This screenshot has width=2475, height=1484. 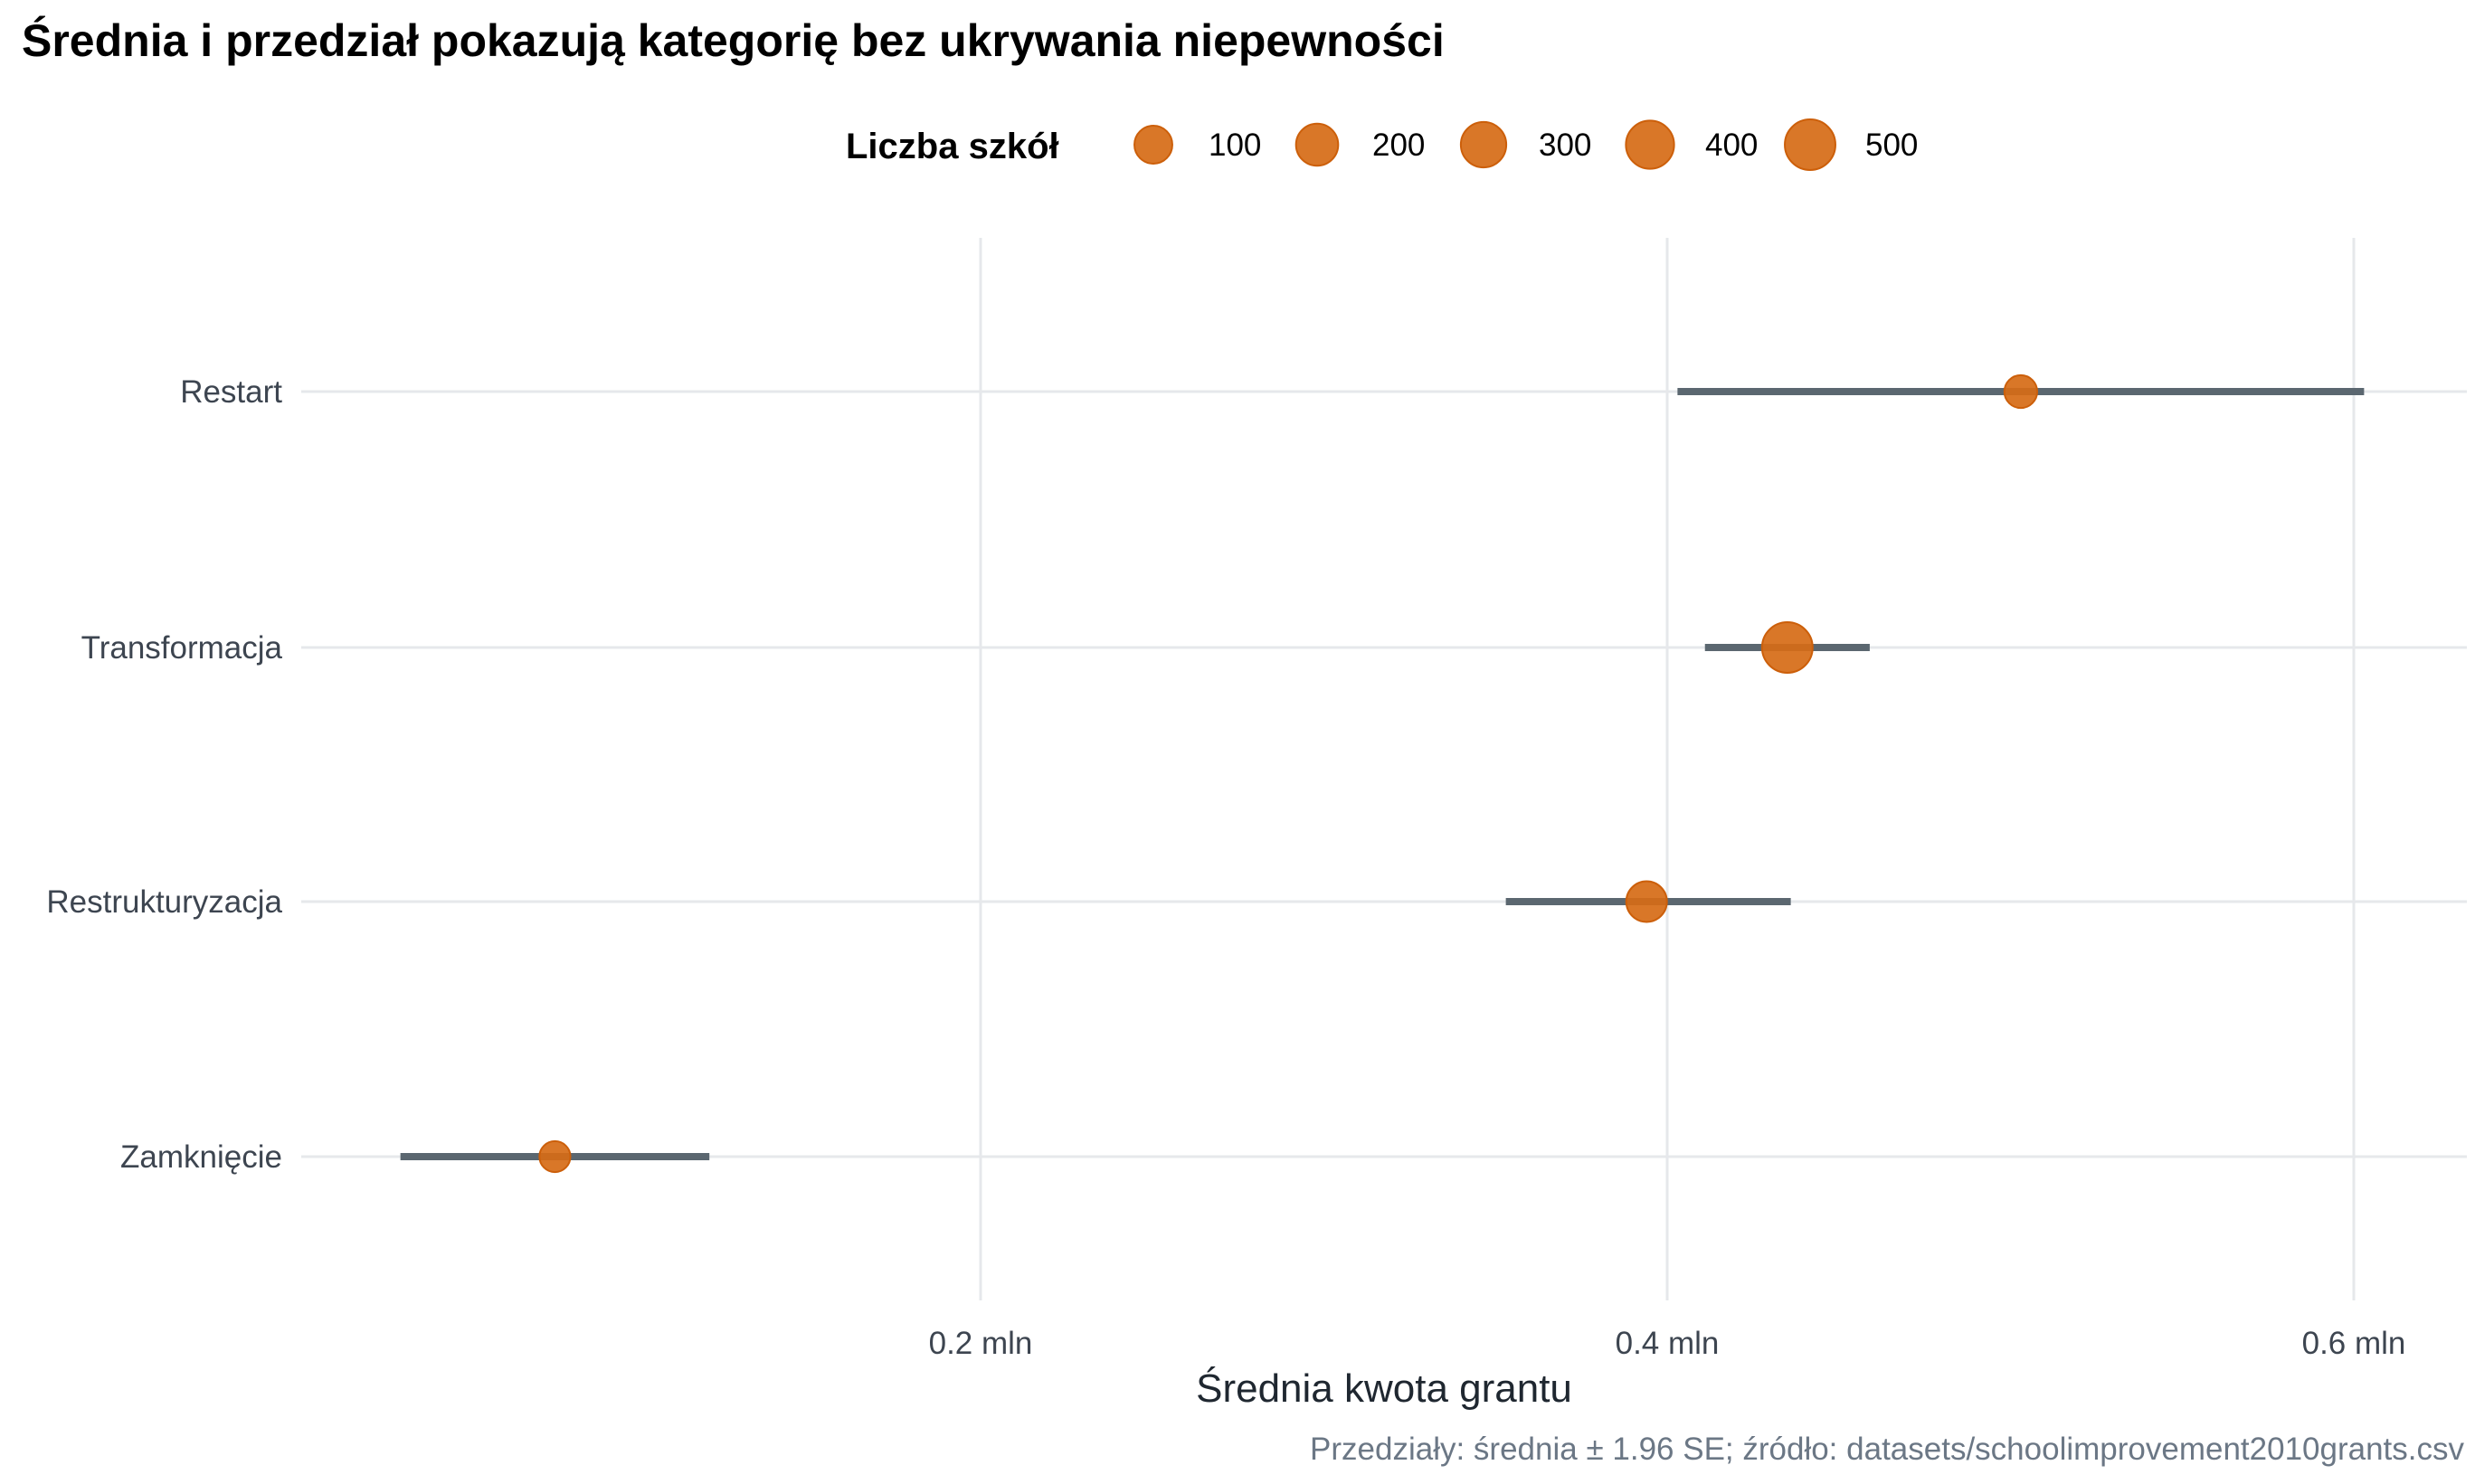 What do you see at coordinates (164, 902) in the screenshot?
I see `y-tick-label: Restrukturyzacja` at bounding box center [164, 902].